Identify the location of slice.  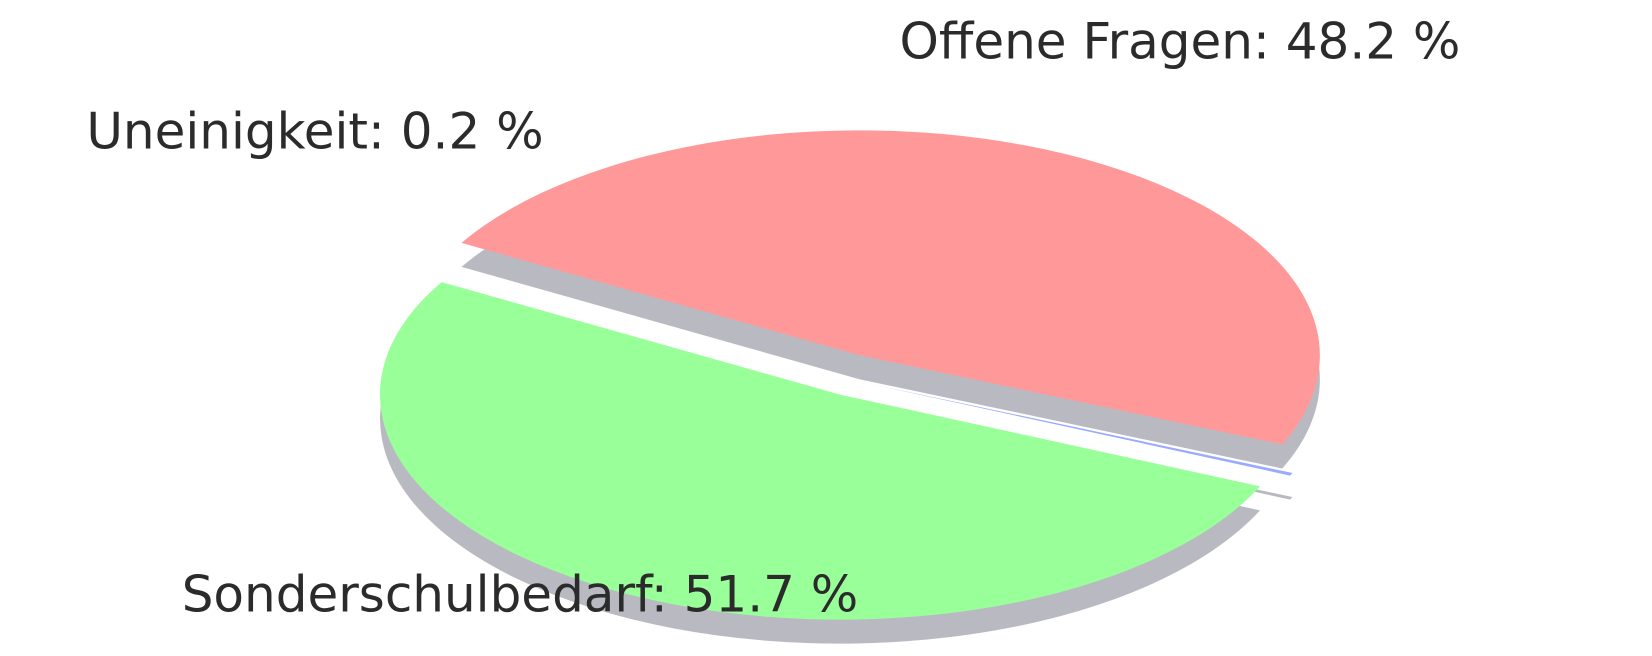
(1081, 429).